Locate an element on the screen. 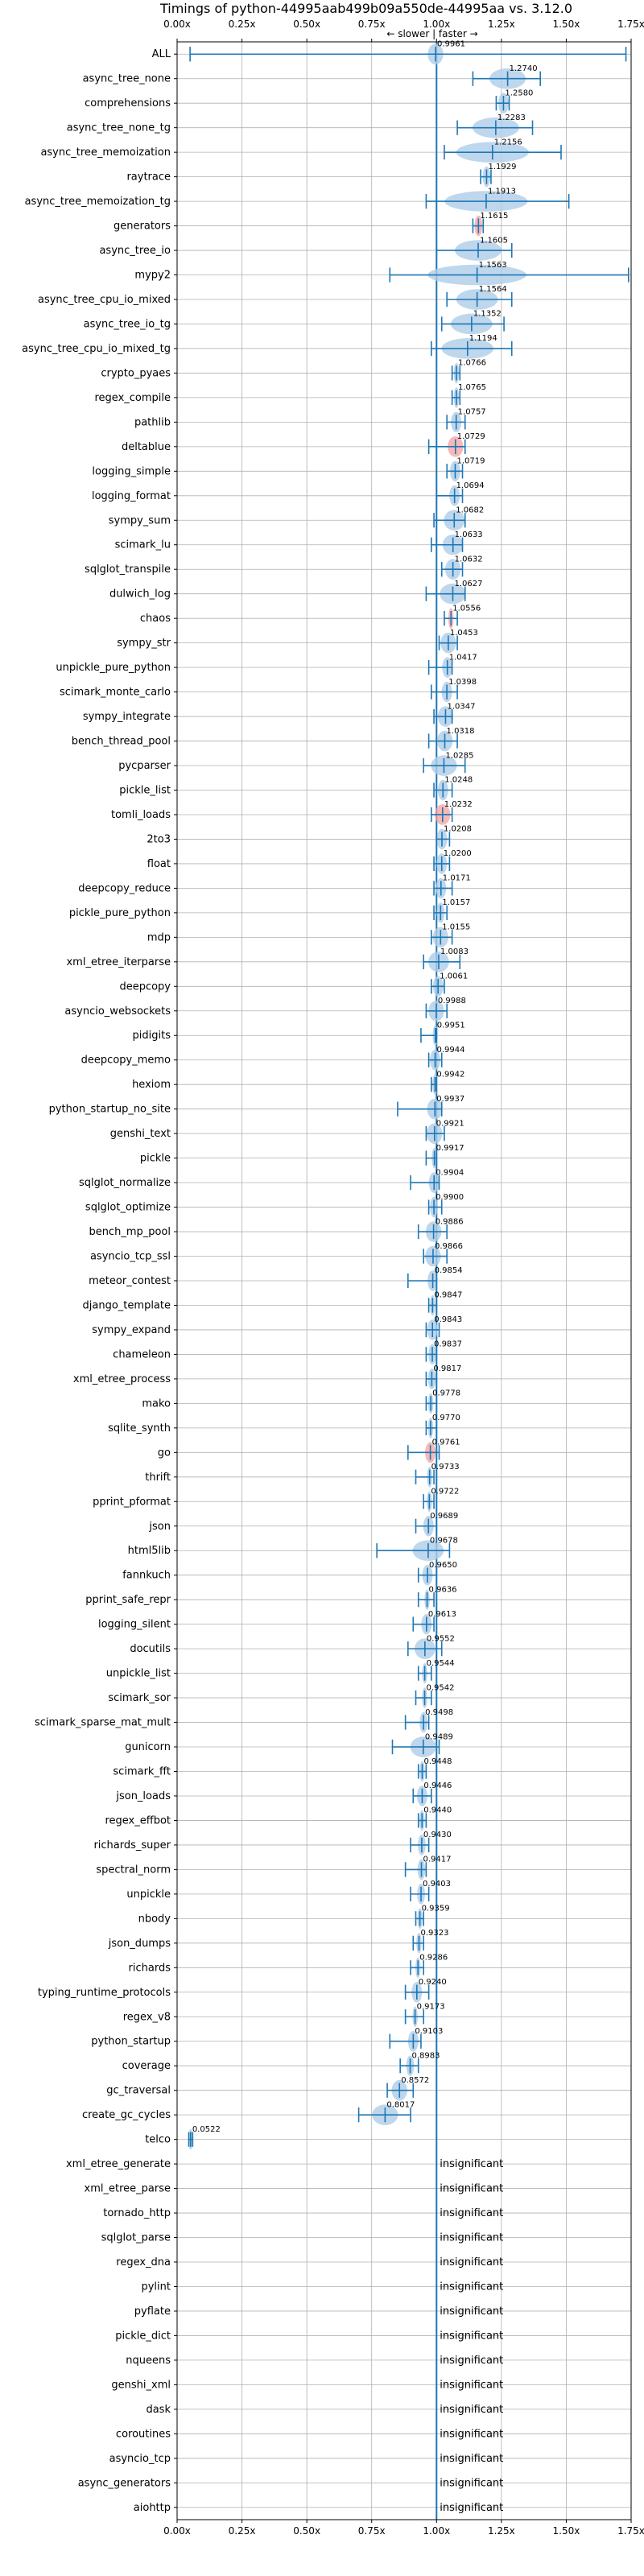 The image size is (644, 2576). category-label: coroutines is located at coordinates (143, 2434).